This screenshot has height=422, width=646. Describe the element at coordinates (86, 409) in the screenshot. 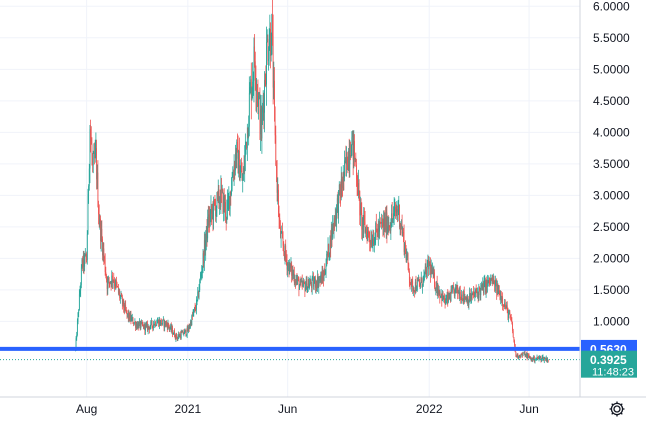

I see `x-tick-label: Aug` at that location.